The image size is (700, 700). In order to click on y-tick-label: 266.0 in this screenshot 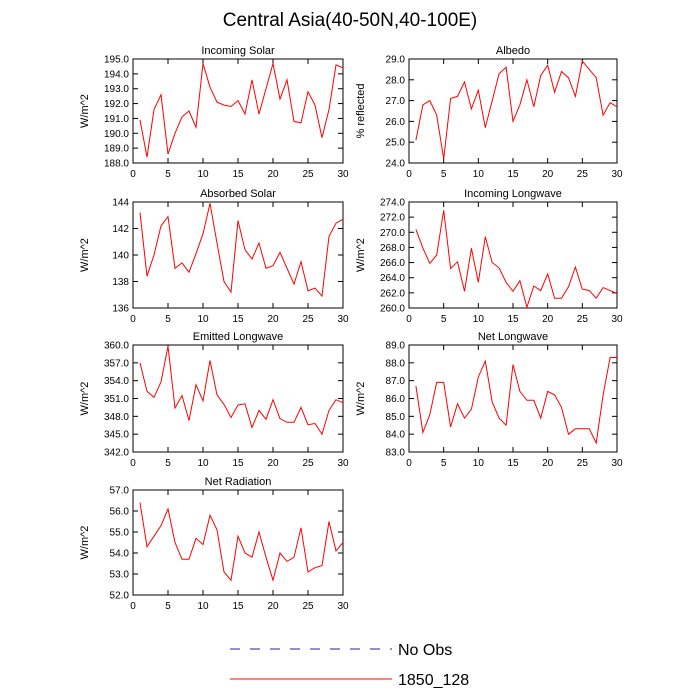, I will do `click(392, 263)`.